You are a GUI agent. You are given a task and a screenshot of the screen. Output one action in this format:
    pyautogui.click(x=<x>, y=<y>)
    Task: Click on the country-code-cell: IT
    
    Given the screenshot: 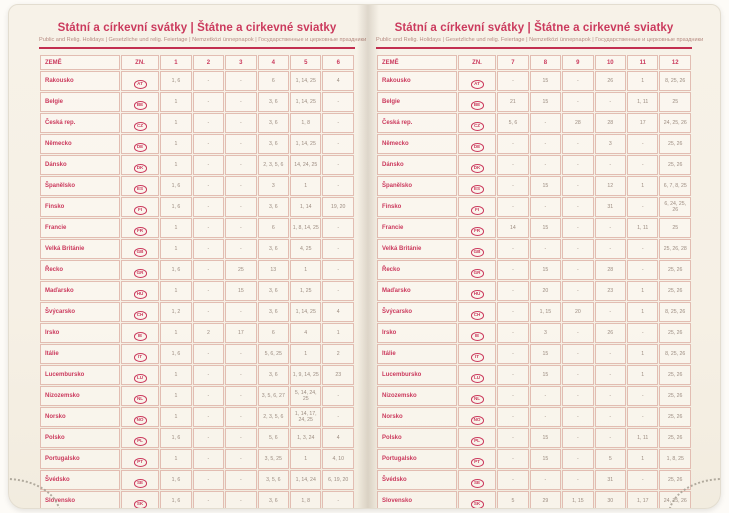 What is the action you would take?
    pyautogui.click(x=477, y=354)
    